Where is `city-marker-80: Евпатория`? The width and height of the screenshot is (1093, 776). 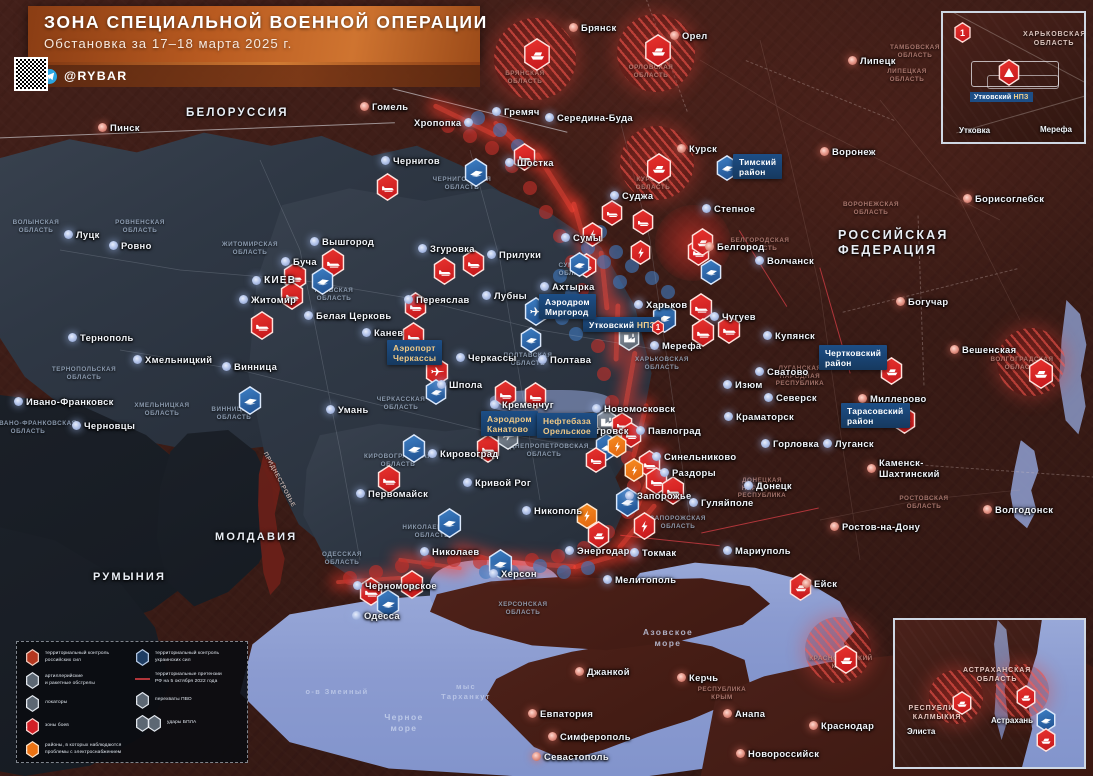 city-marker-80: Евпатория is located at coordinates (560, 713).